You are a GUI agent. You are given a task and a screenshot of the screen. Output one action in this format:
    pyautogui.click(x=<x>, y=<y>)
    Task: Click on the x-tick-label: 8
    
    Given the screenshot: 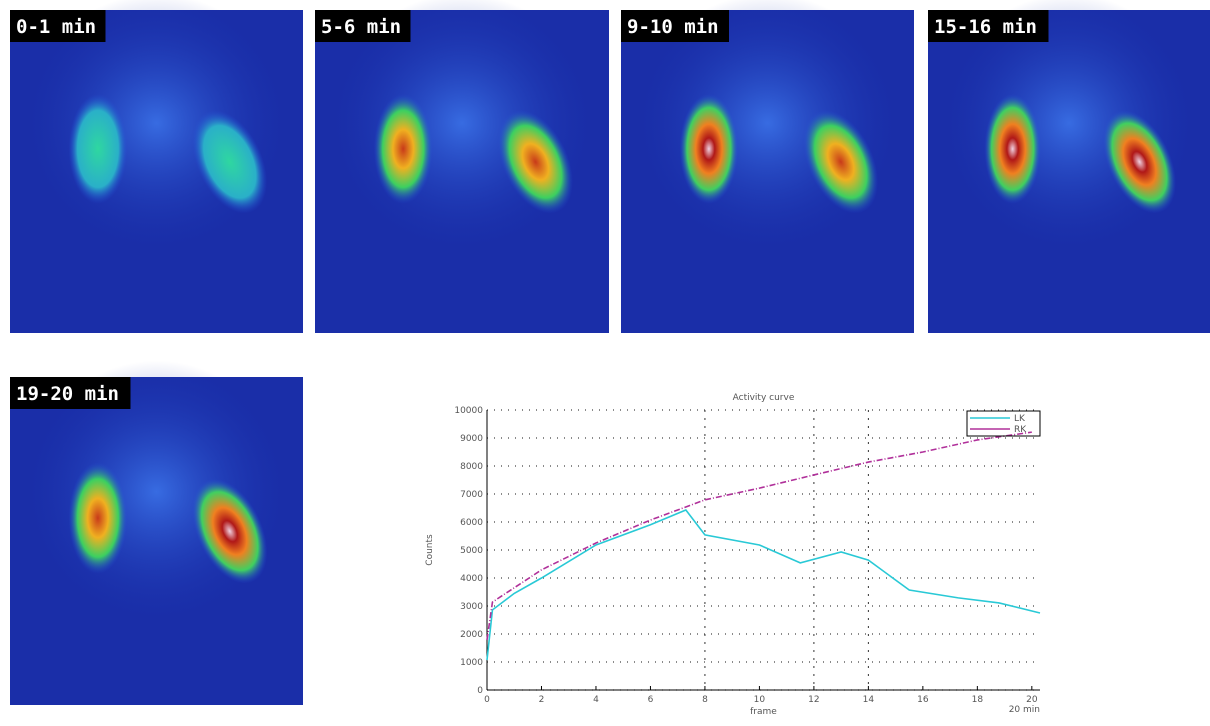 What is the action you would take?
    pyautogui.click(x=705, y=700)
    